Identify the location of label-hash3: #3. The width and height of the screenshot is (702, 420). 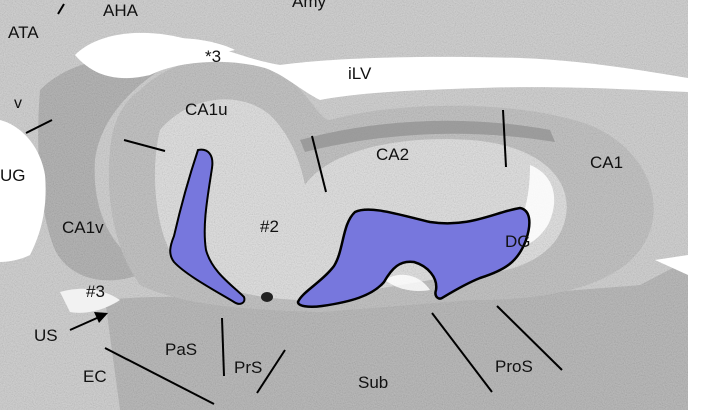
(95, 291).